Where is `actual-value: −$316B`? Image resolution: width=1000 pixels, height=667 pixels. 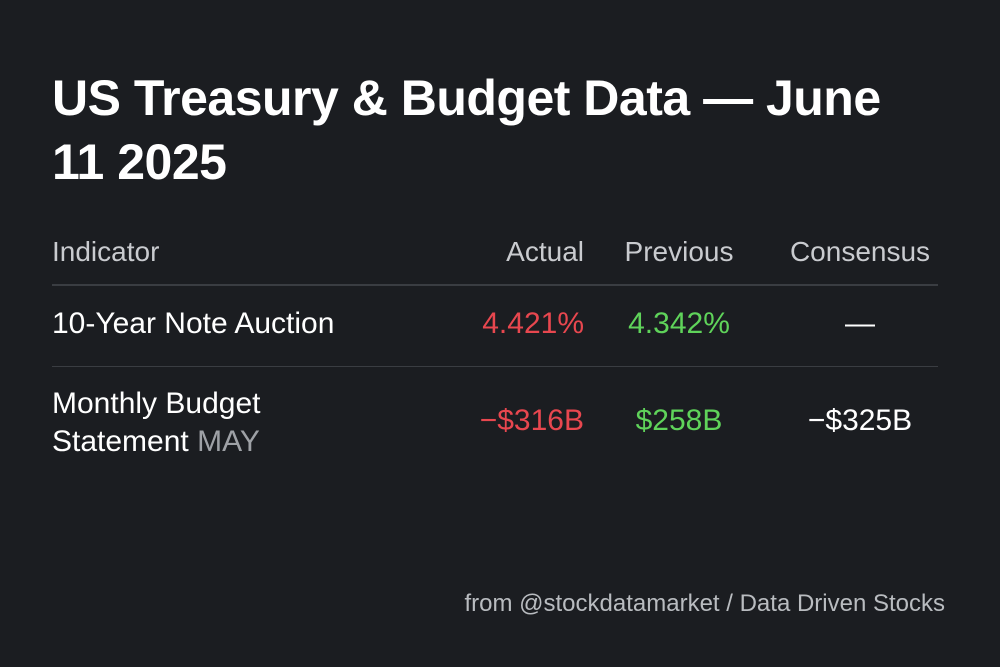 actual-value: −$316B is located at coordinates (531, 420).